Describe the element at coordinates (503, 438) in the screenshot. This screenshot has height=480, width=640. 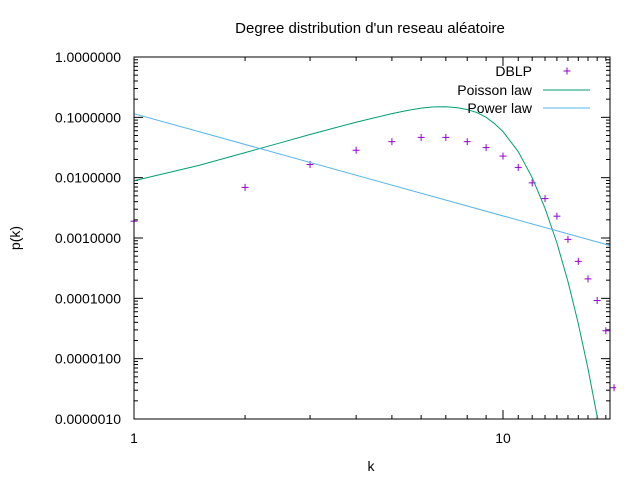
I see `x-tick-label: 10` at that location.